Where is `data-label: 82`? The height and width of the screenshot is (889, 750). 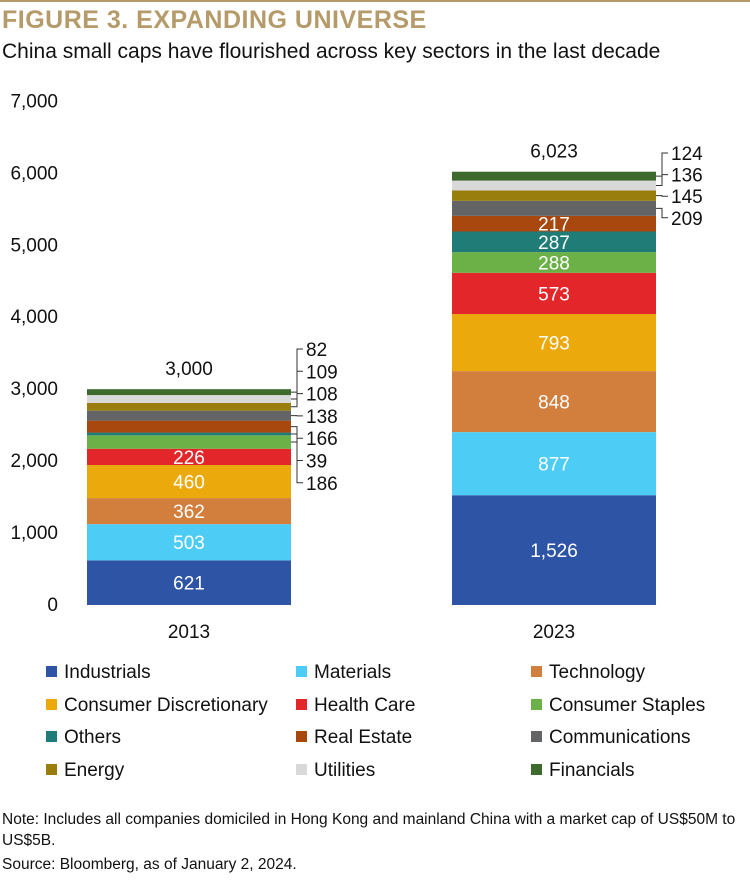 data-label: 82 is located at coordinates (316, 350).